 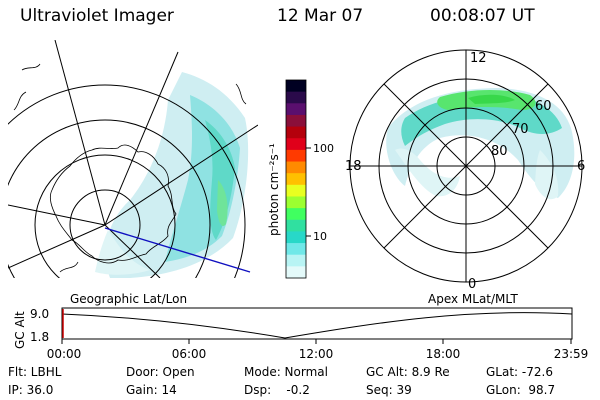 I want to click on satellite-track, so click(x=177, y=250).